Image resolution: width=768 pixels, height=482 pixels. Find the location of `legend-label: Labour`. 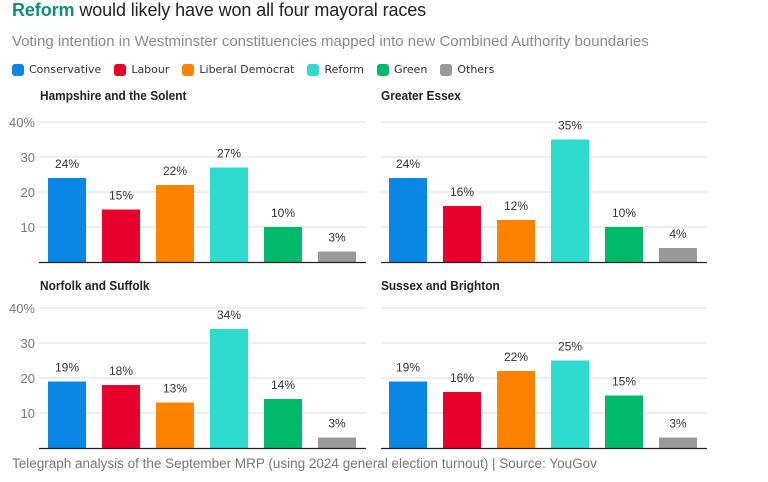

legend-label: Labour is located at coordinates (150, 69).